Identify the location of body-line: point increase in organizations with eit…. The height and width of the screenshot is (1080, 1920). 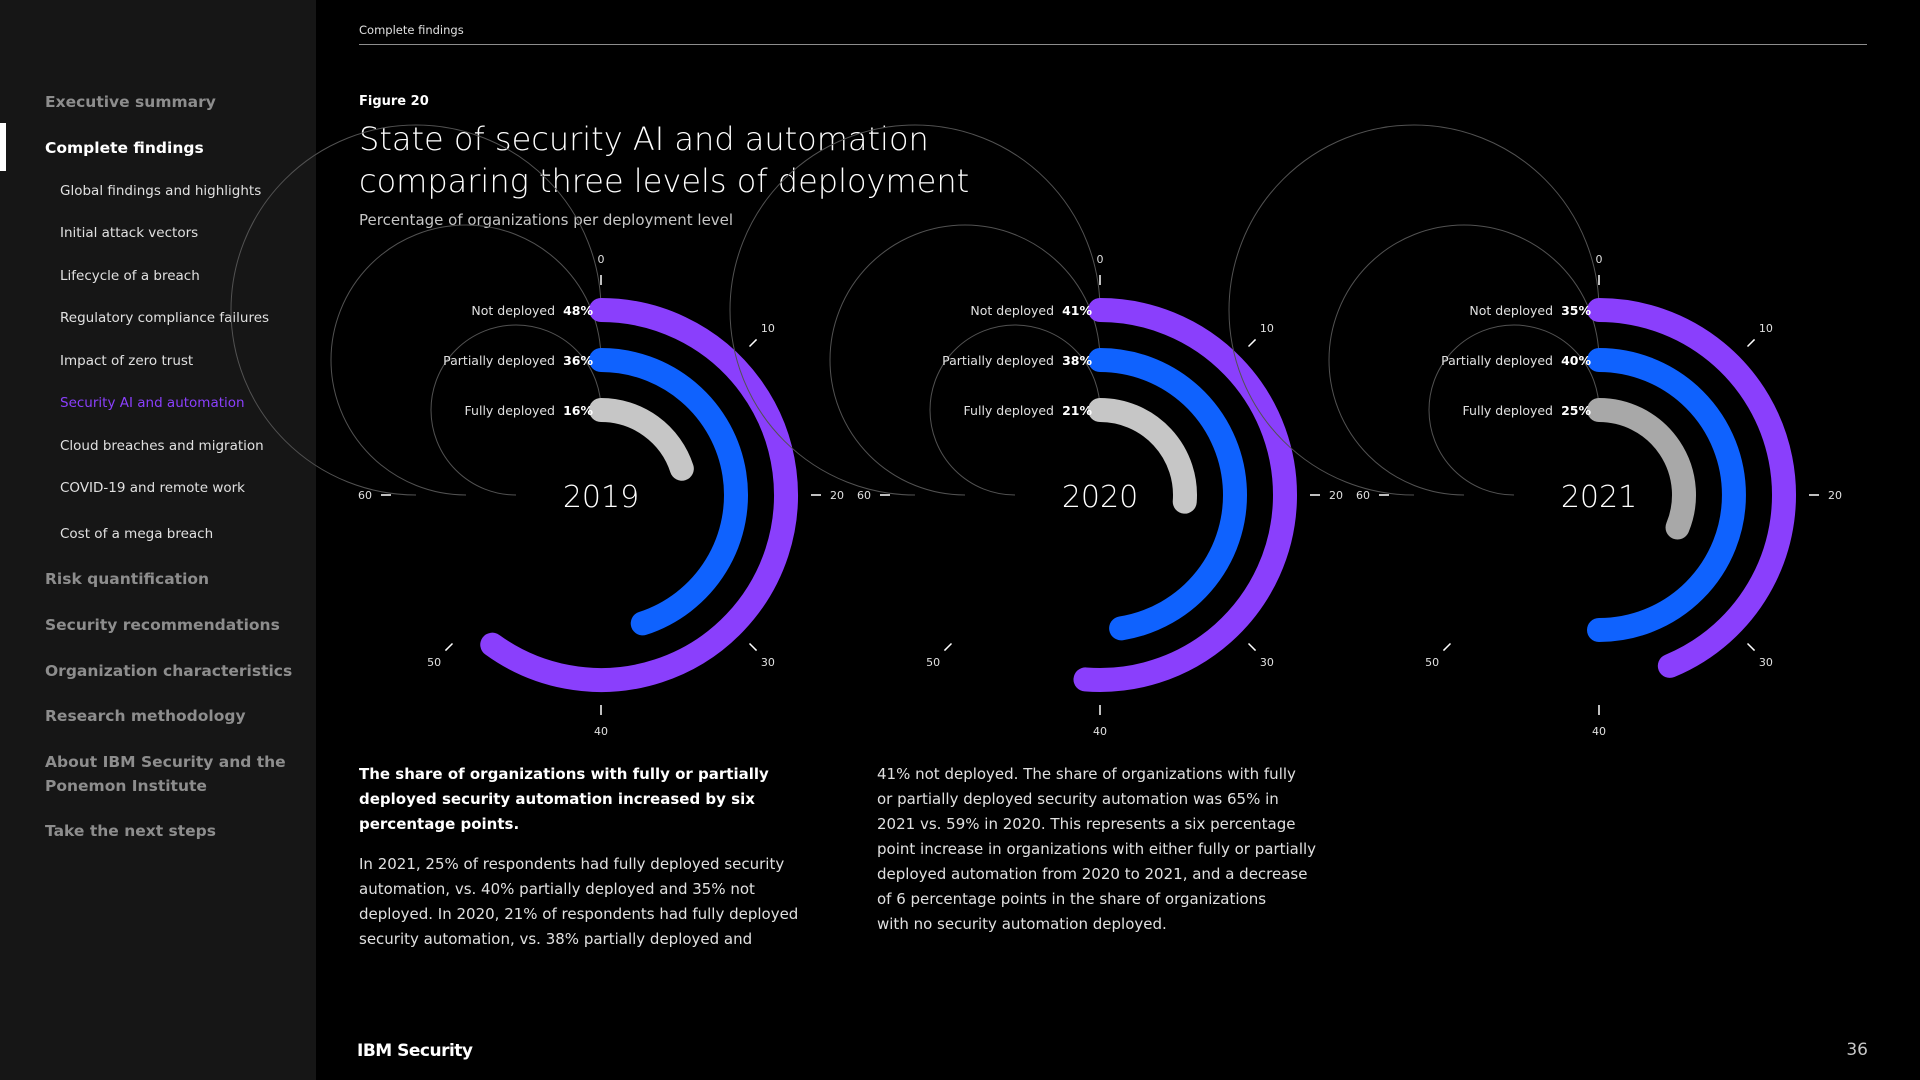
(1097, 849).